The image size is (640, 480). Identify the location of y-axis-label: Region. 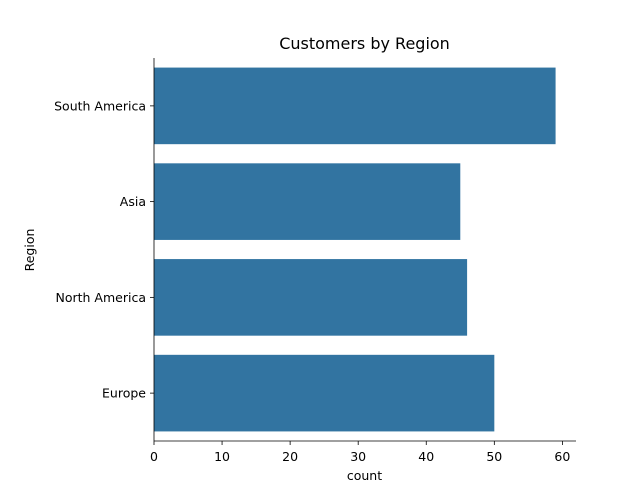
(29, 250).